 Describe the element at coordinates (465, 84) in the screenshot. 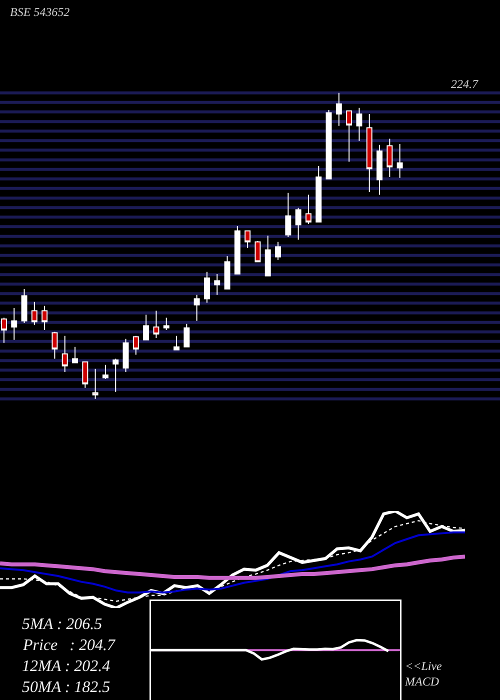

I see `text: 224.7` at that location.